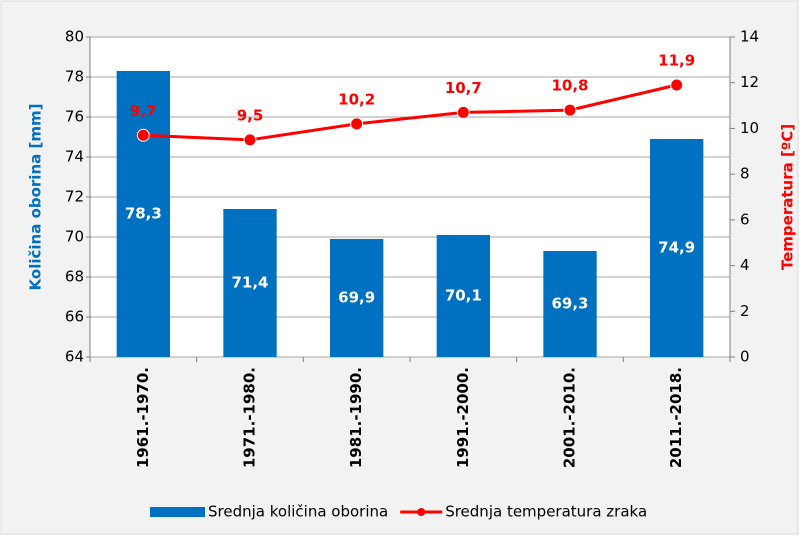 The height and width of the screenshot is (536, 800). I want to click on y-tick-label: 70, so click(74, 237).